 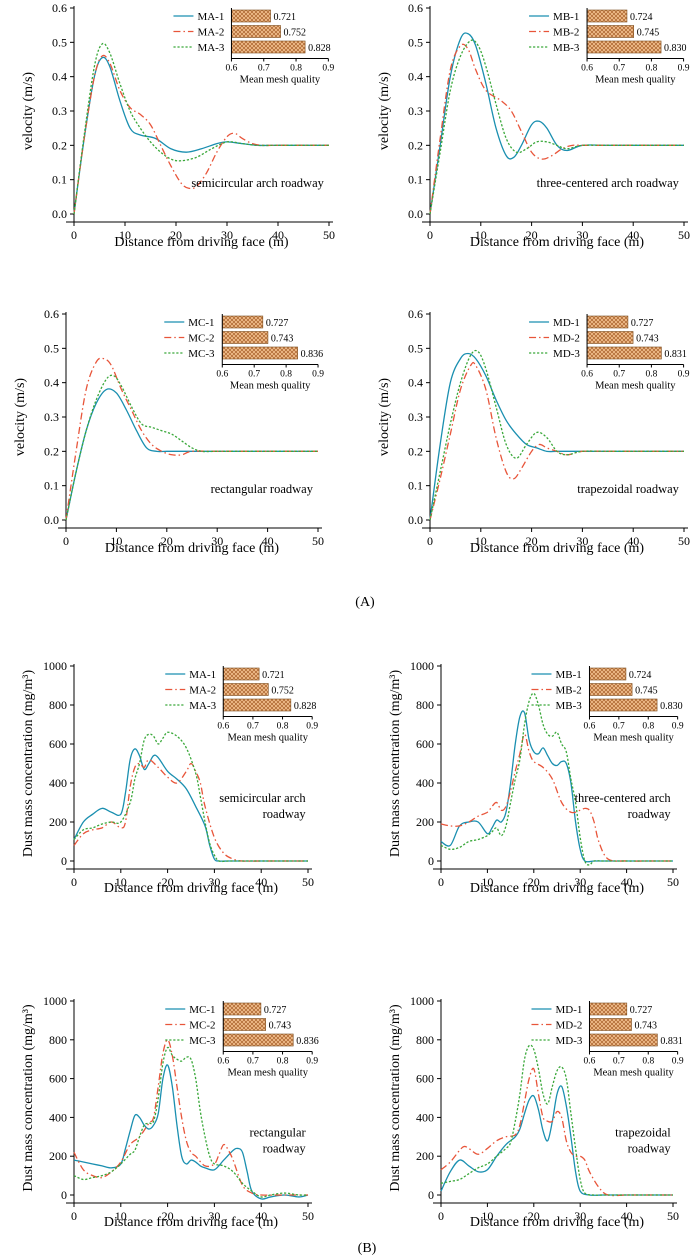 I want to click on mesh-quality-value-md-1: 0.727, so click(x=642, y=323).